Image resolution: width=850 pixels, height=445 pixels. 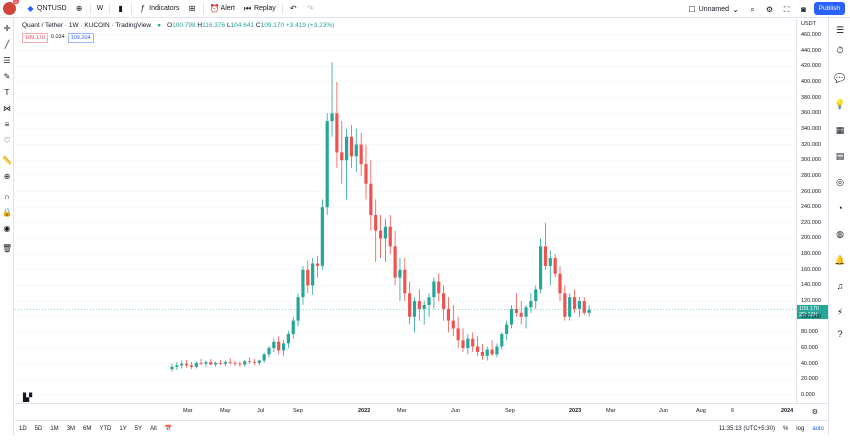 What do you see at coordinates (7, 160) in the screenshot?
I see `ruler-icon: 📏` at bounding box center [7, 160].